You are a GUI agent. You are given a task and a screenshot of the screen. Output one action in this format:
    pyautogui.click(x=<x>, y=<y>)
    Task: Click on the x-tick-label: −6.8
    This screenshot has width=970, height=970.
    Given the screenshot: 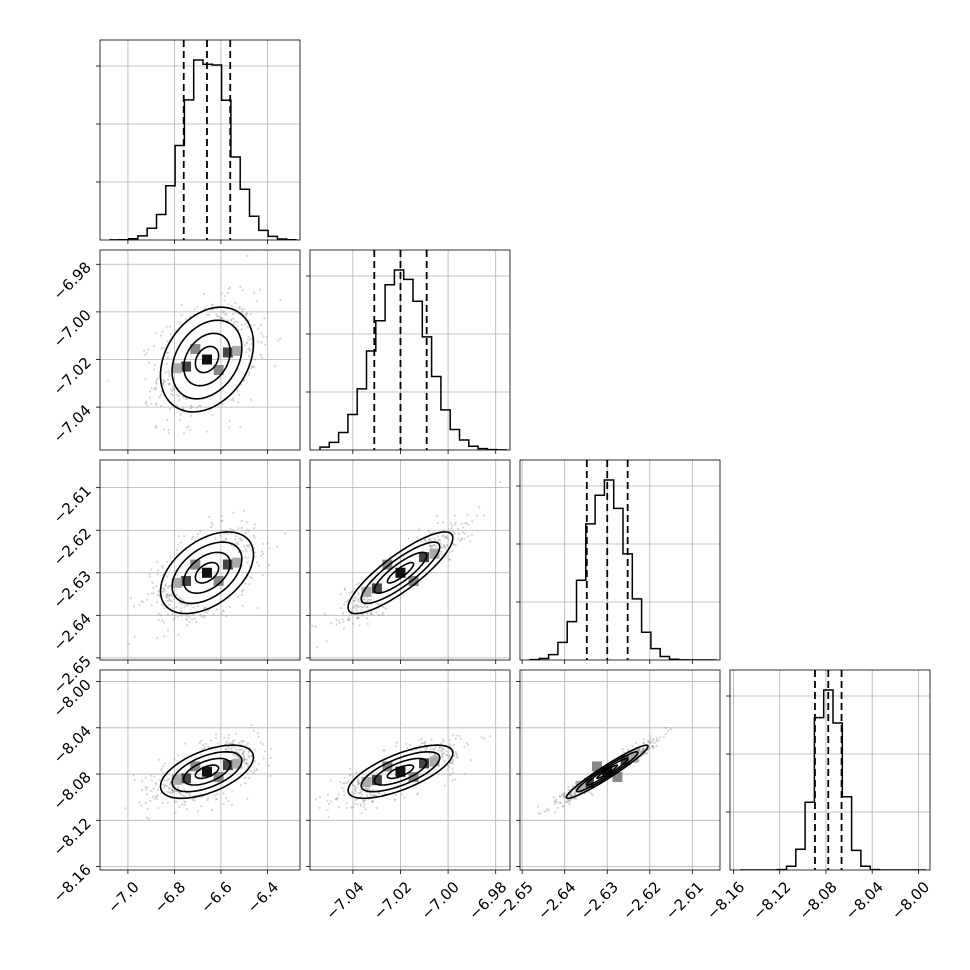 What is the action you would take?
    pyautogui.click(x=170, y=897)
    